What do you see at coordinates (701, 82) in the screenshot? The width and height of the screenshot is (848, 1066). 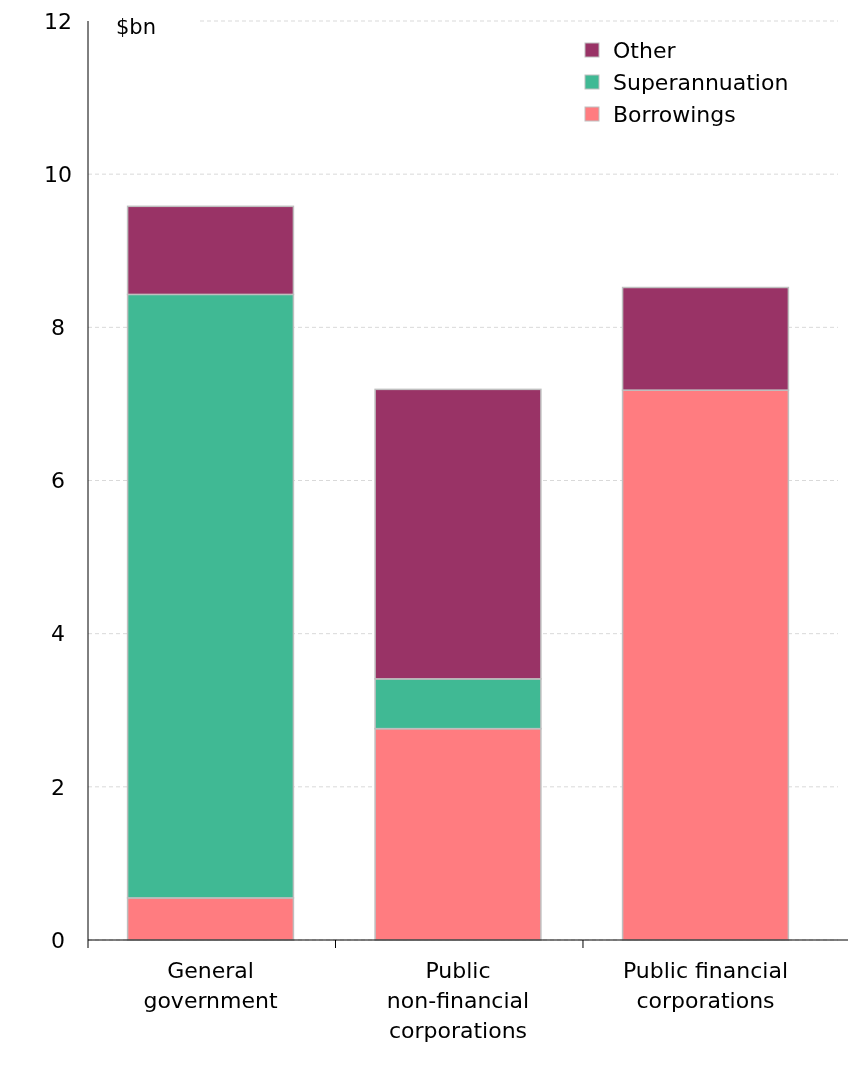 I see `legend-label: Superannuation` at bounding box center [701, 82].